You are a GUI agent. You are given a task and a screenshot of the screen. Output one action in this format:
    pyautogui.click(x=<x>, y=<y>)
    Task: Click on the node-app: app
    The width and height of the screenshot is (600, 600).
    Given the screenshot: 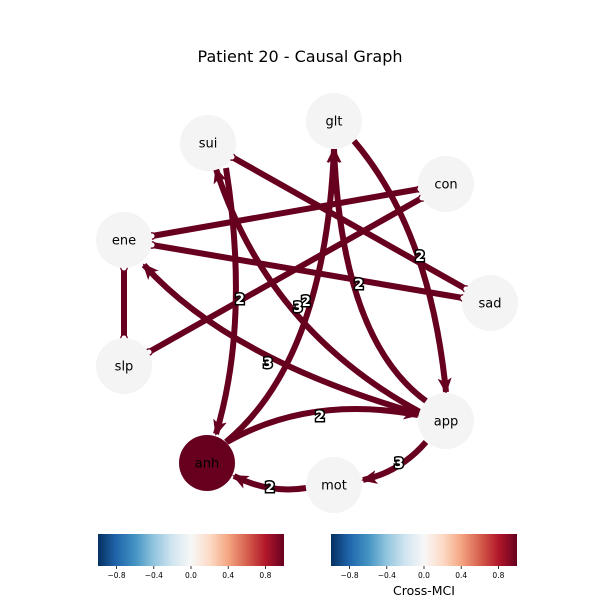 What is the action you would take?
    pyautogui.click(x=446, y=421)
    